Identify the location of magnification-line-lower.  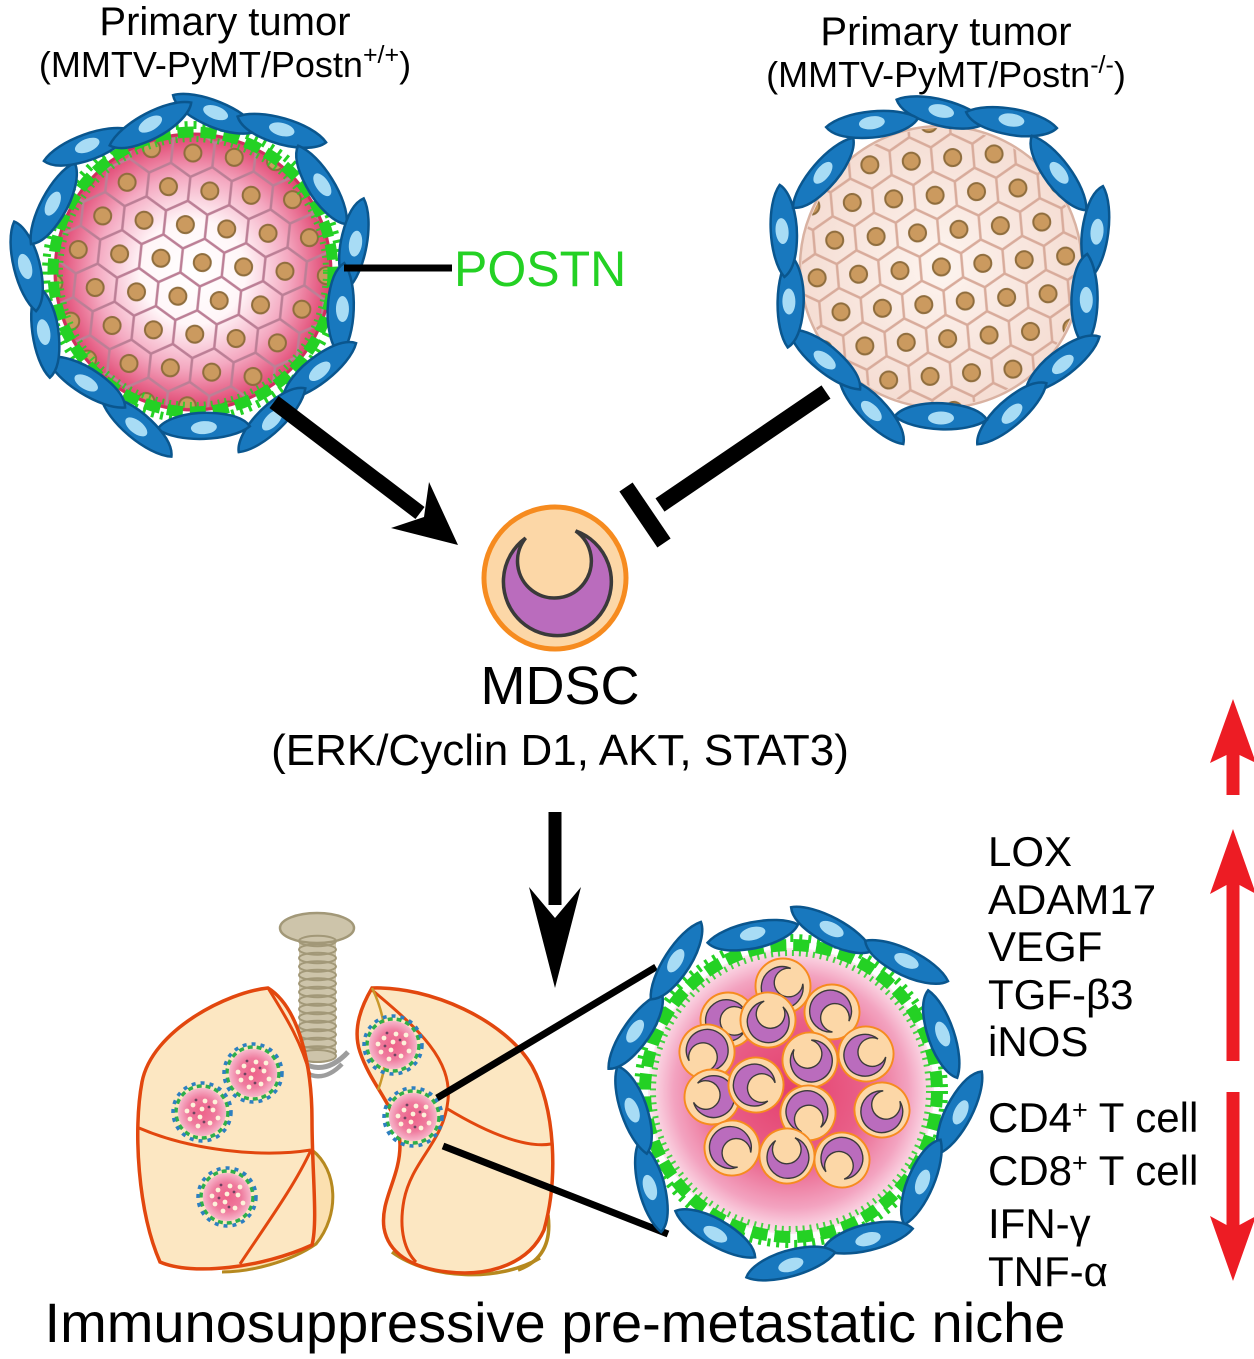
(555, 1190).